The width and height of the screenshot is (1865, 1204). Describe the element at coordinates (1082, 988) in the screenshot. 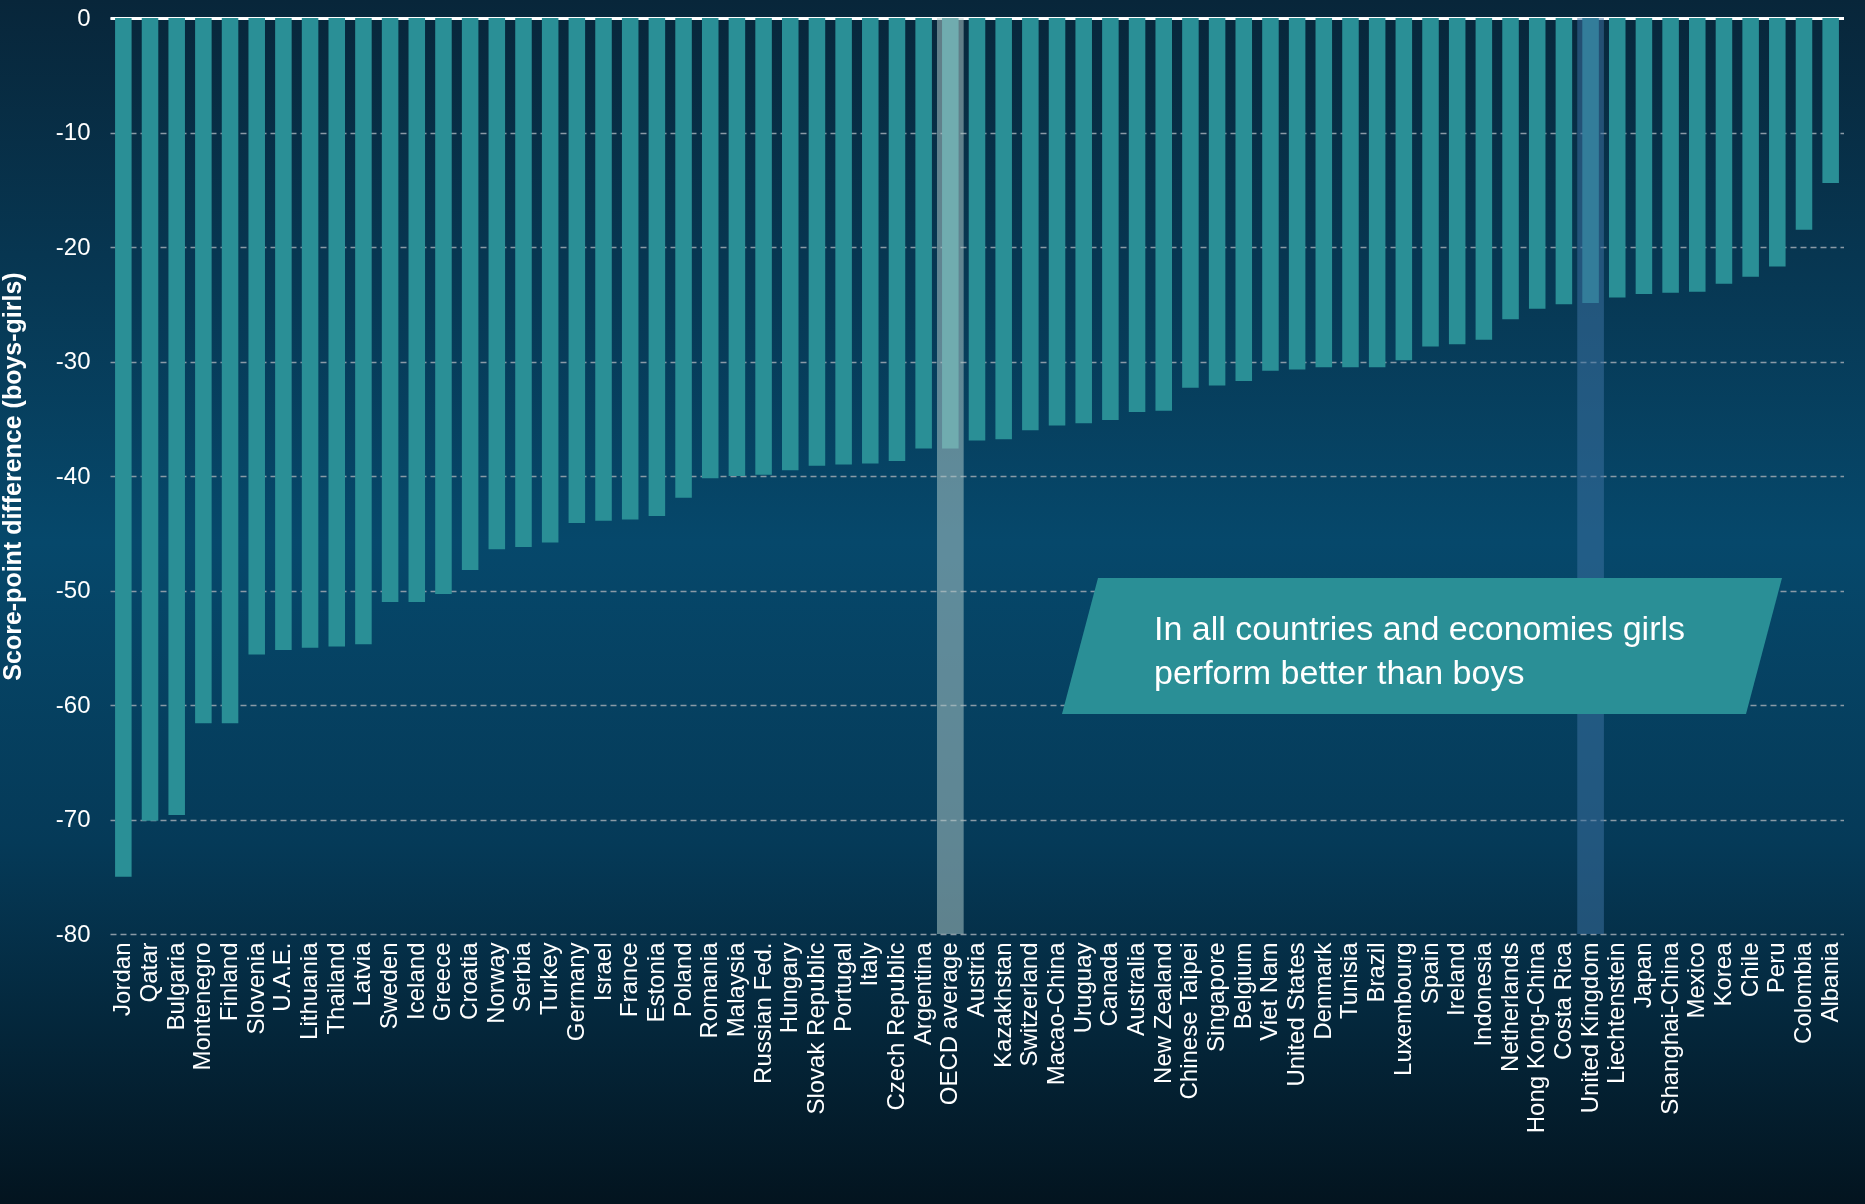

I see `x-tick-label: Uruguay` at that location.